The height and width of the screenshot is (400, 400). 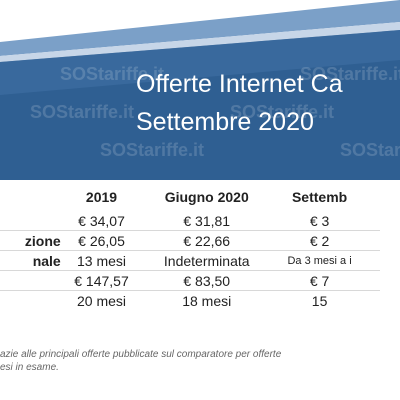 What do you see at coordinates (30, 240) in the screenshot?
I see `row-label: zione` at bounding box center [30, 240].